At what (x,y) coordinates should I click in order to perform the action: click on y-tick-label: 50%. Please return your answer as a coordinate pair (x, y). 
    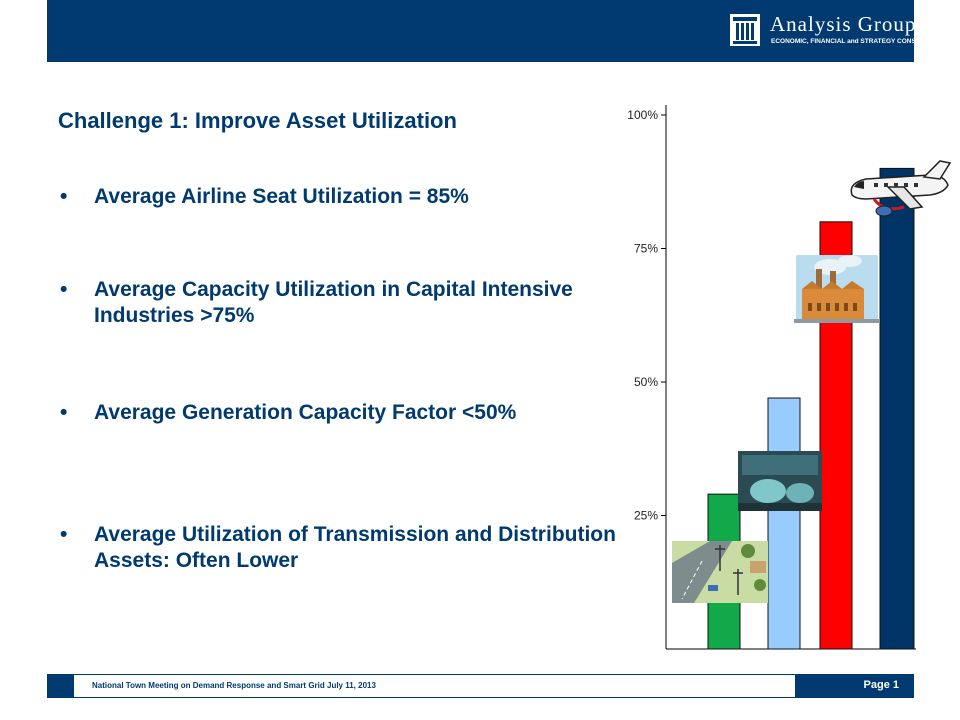
    Looking at the image, I should click on (646, 382).